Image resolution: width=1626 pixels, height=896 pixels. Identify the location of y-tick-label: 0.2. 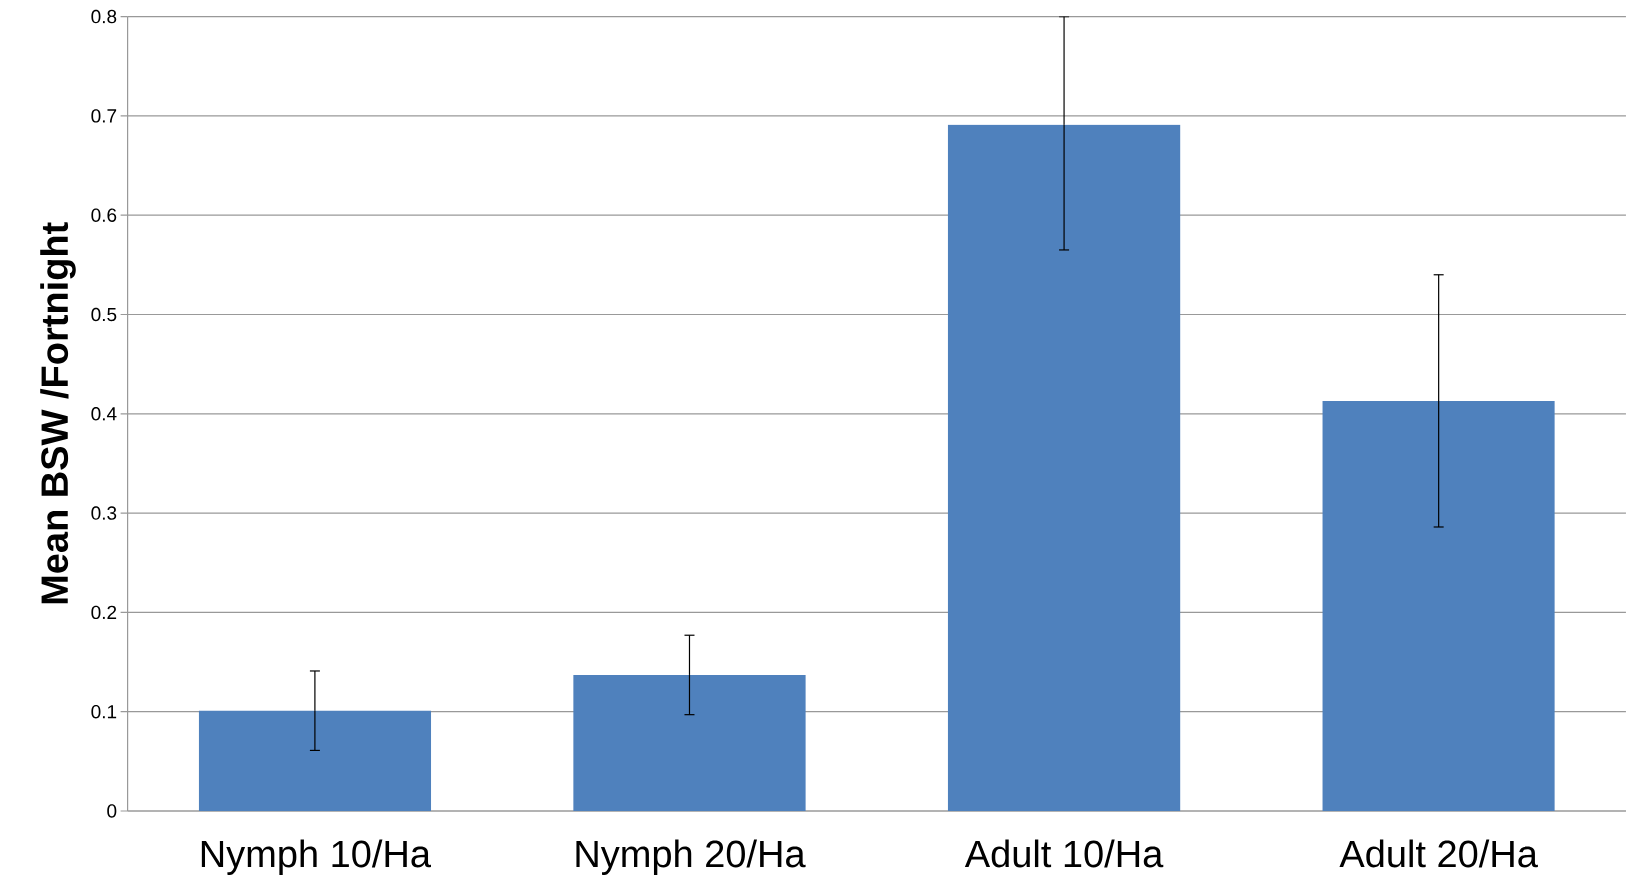
(104, 612).